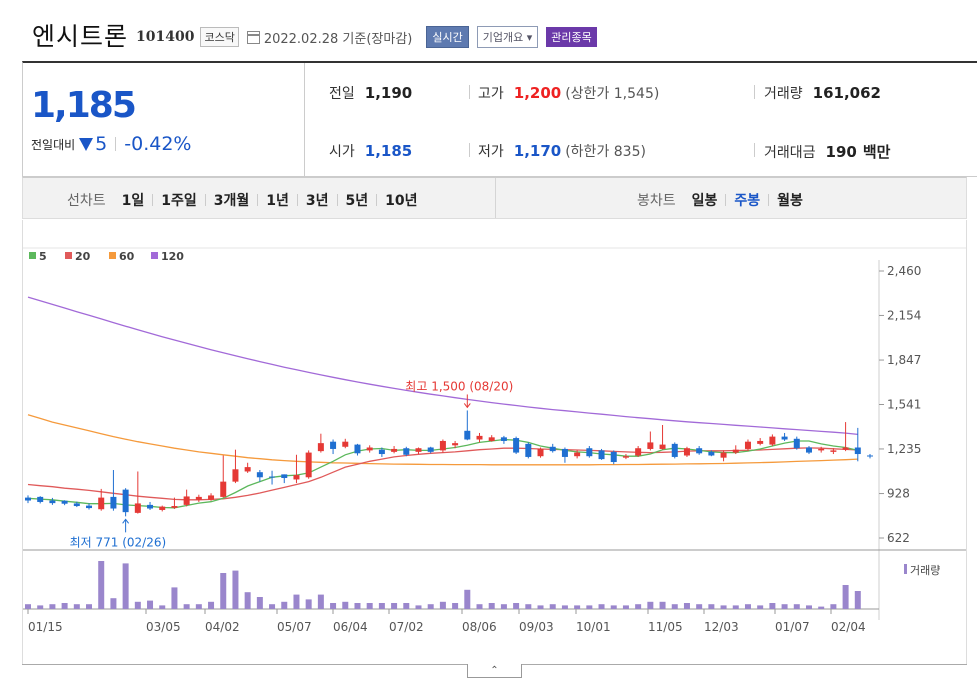 The width and height of the screenshot is (977, 684). What do you see at coordinates (388, 93) in the screenshot?
I see `prev-close-value: 1,190` at bounding box center [388, 93].